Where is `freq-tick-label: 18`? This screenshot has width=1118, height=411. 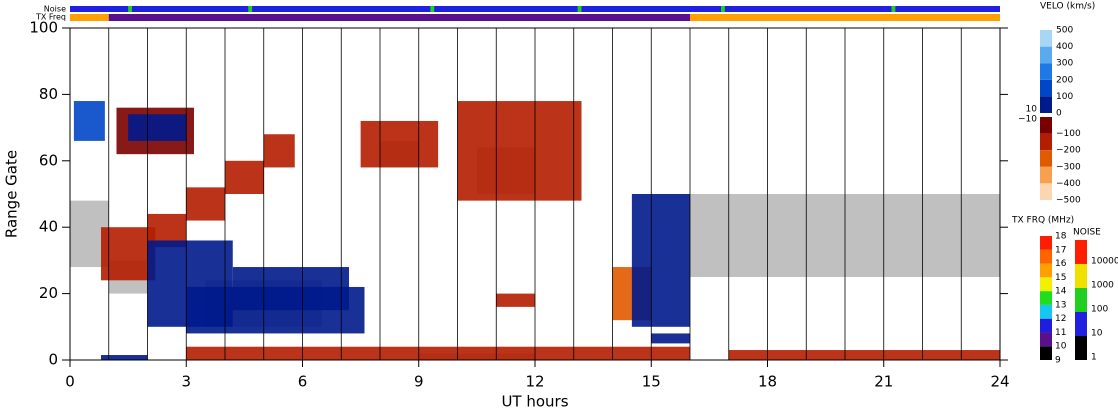
freq-tick-label: 18 is located at coordinates (1061, 237).